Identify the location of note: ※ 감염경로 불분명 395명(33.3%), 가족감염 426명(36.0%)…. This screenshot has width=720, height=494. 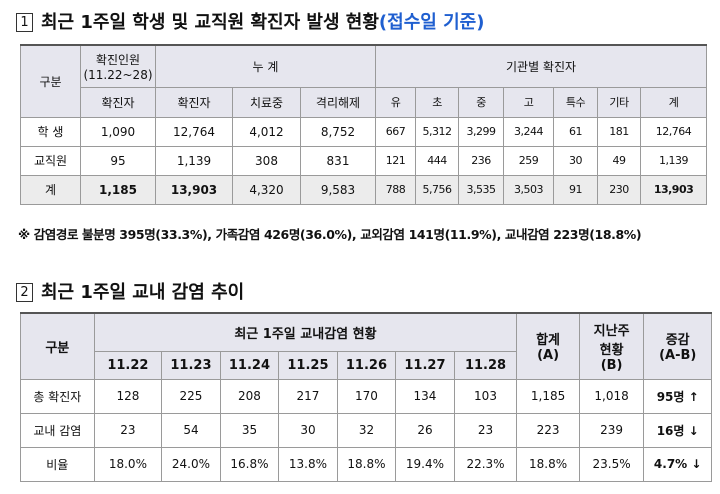
(330, 234).